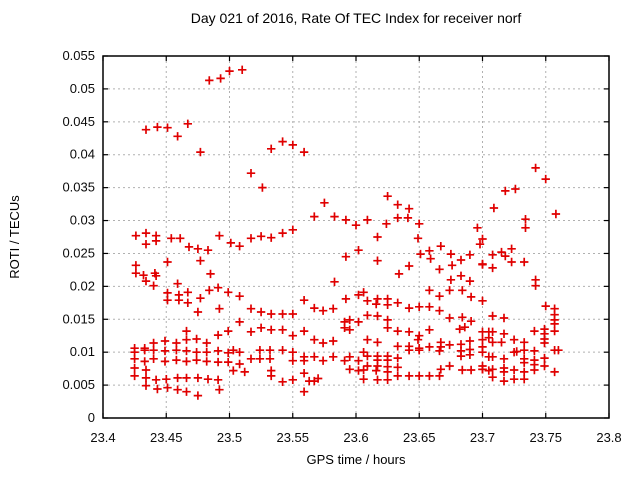  I want to click on y-tick-label: 0.04, so click(82, 154).